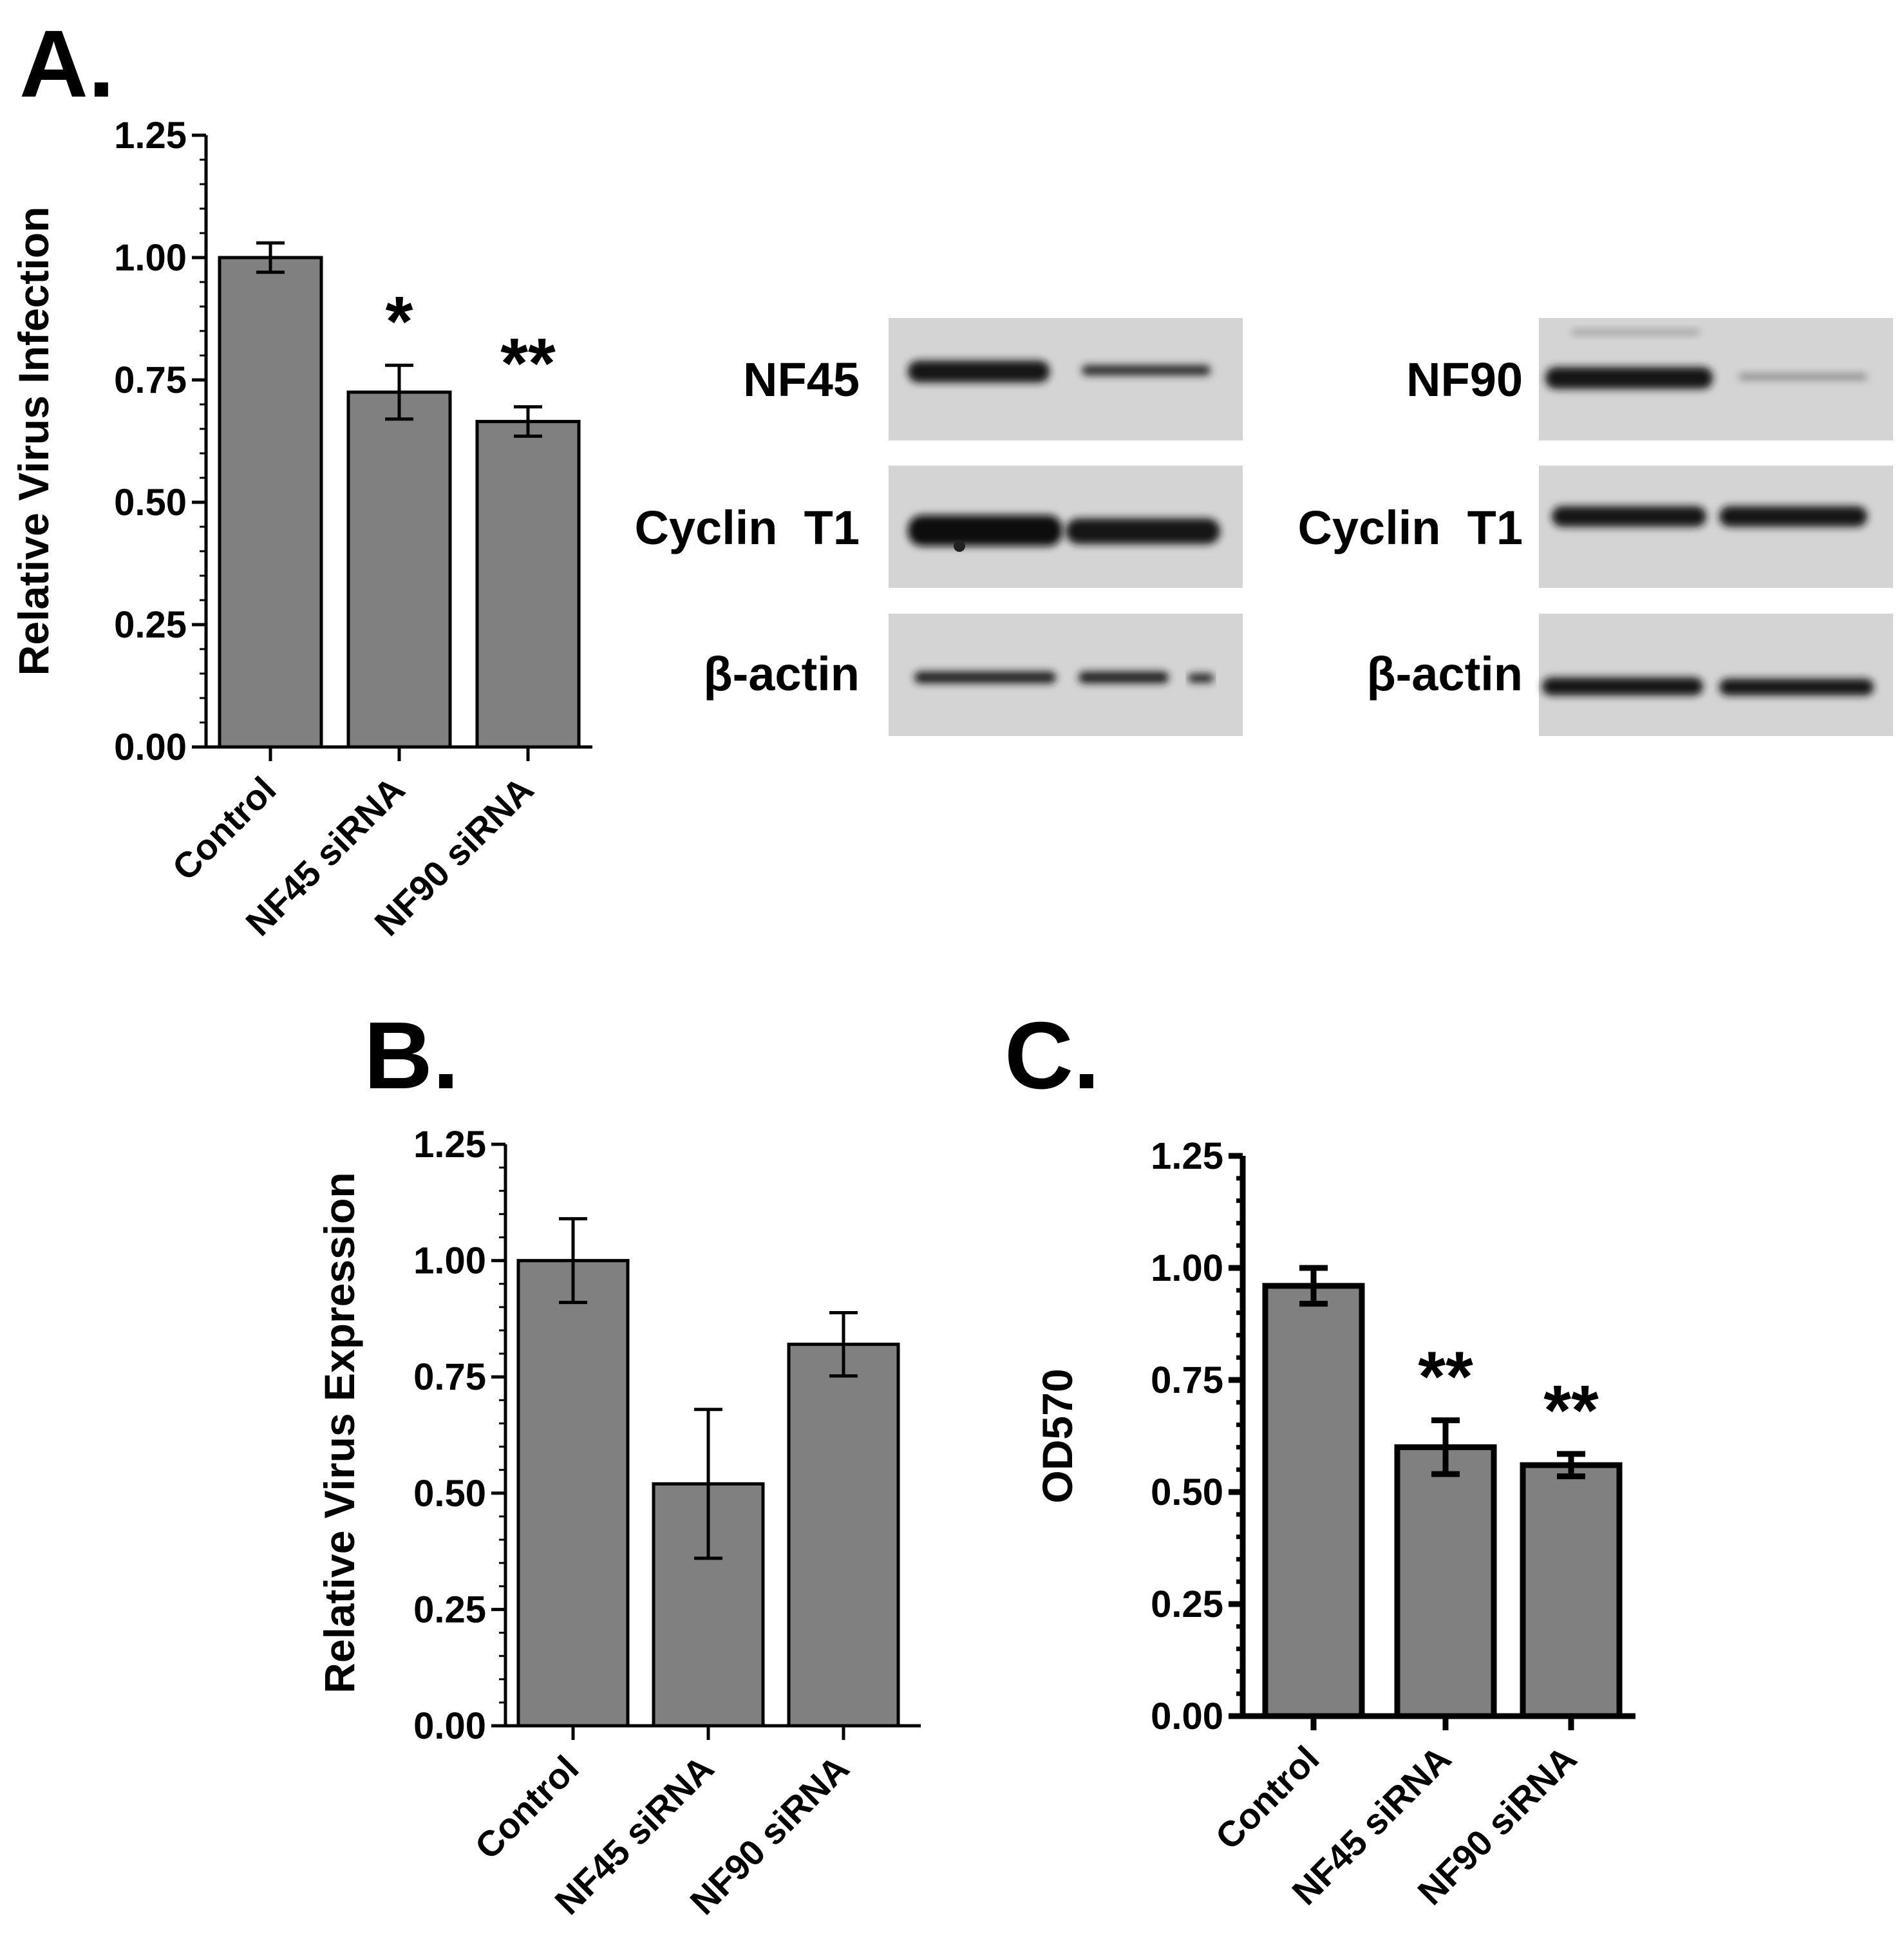 The height and width of the screenshot is (1946, 1904). I want to click on y-axis-title-c: OD570, so click(1057, 1435).